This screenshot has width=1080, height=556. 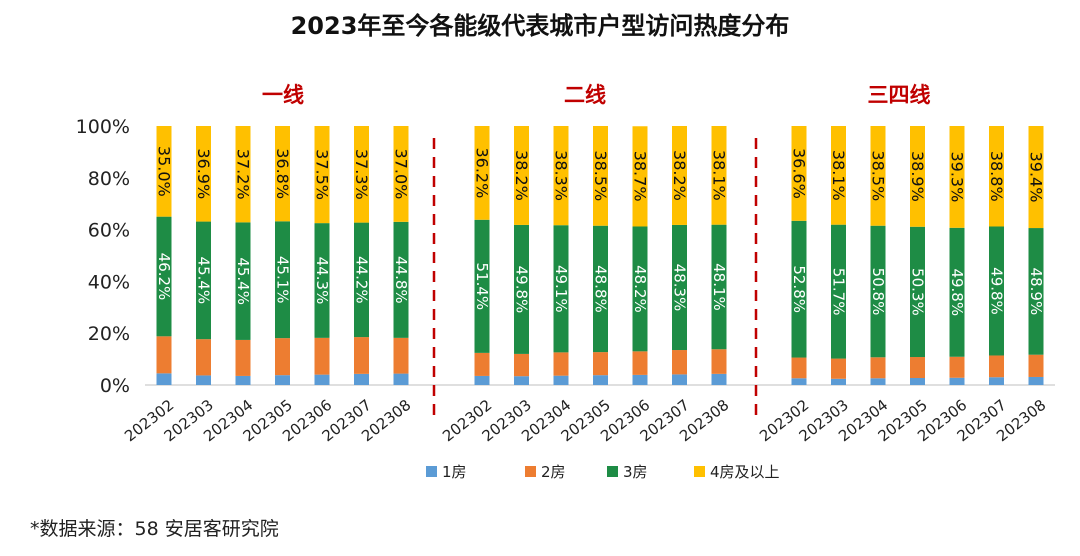 I want to click on bar-label-3room: 51.7%, so click(x=839, y=292).